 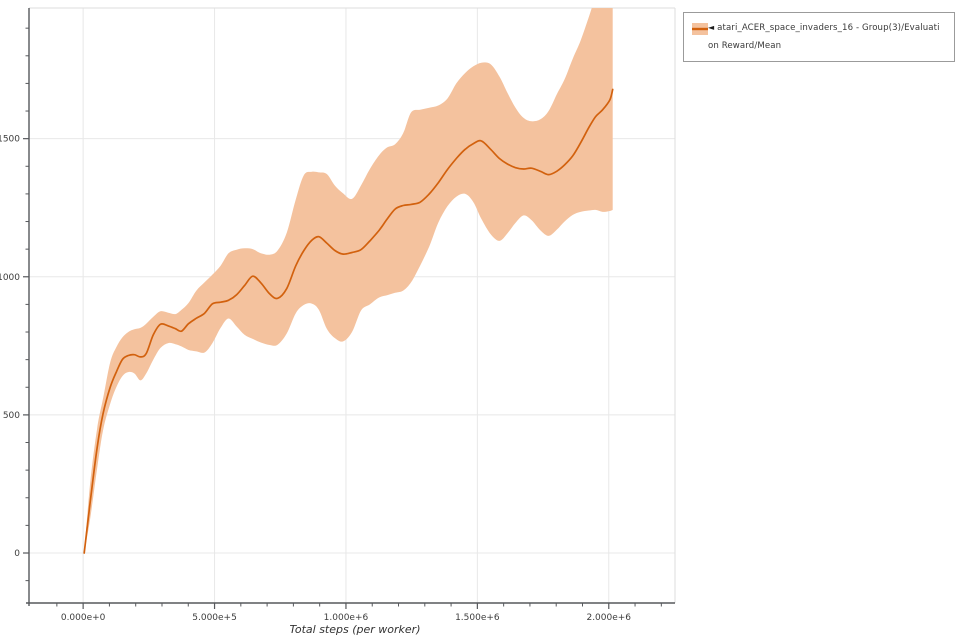 What do you see at coordinates (11, 416) in the screenshot?
I see `svg-text: 500` at bounding box center [11, 416].